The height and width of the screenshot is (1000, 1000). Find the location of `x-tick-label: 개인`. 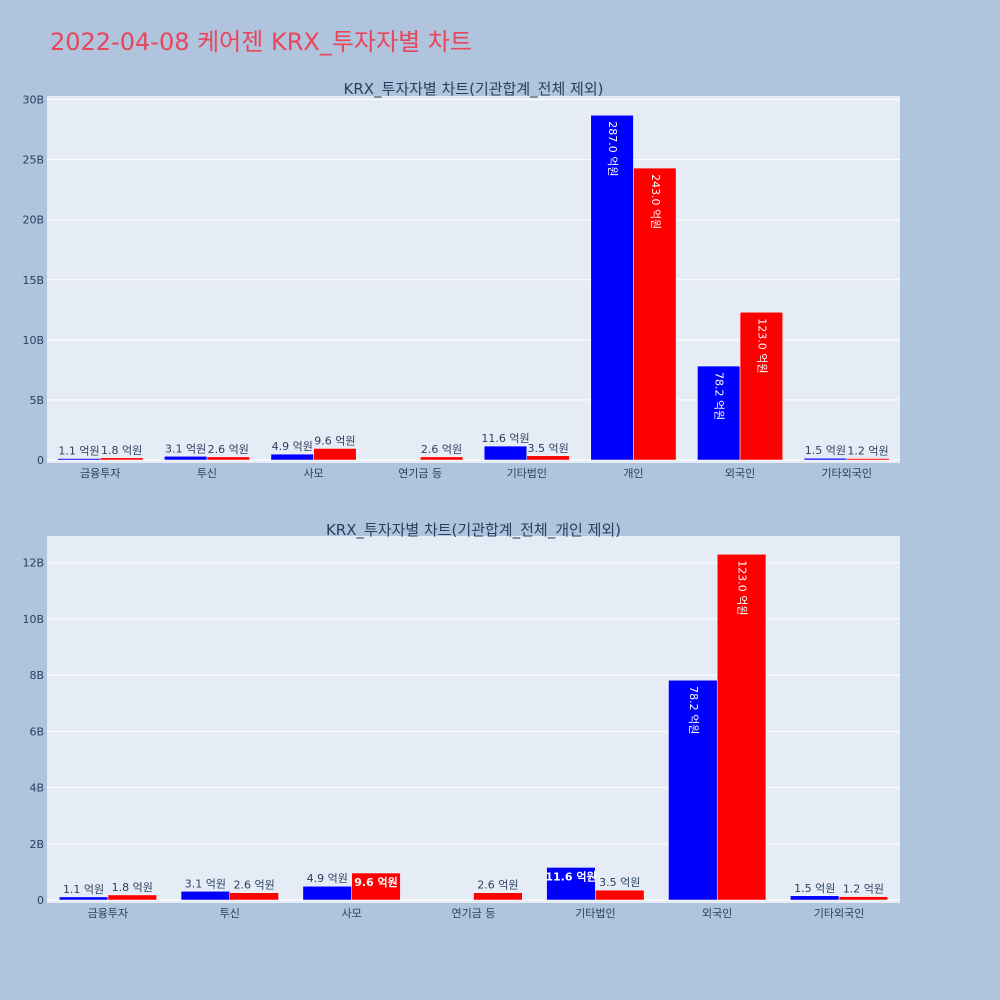

x-tick-label: 개인 is located at coordinates (633, 473).